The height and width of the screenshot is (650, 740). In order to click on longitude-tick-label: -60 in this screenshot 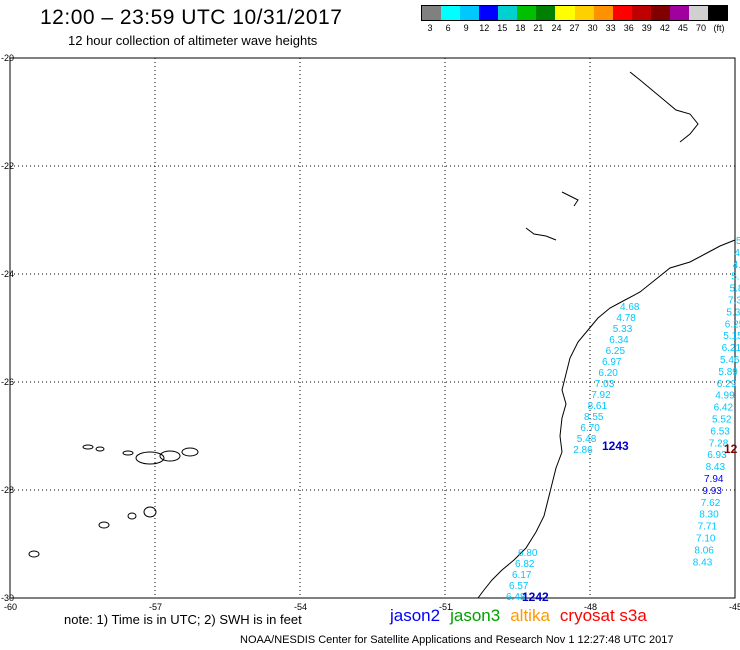, I will do `click(10, 607)`.